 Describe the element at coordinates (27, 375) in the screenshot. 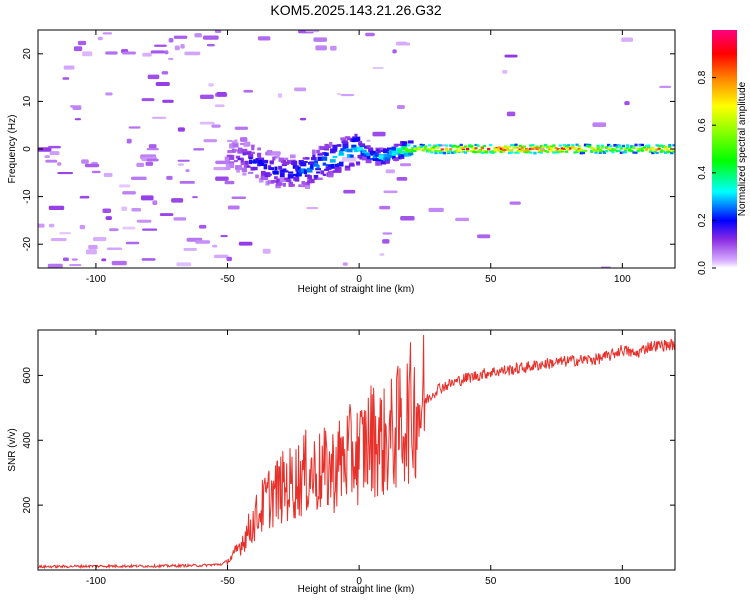

I see `snr-y-tick-label: 600` at that location.